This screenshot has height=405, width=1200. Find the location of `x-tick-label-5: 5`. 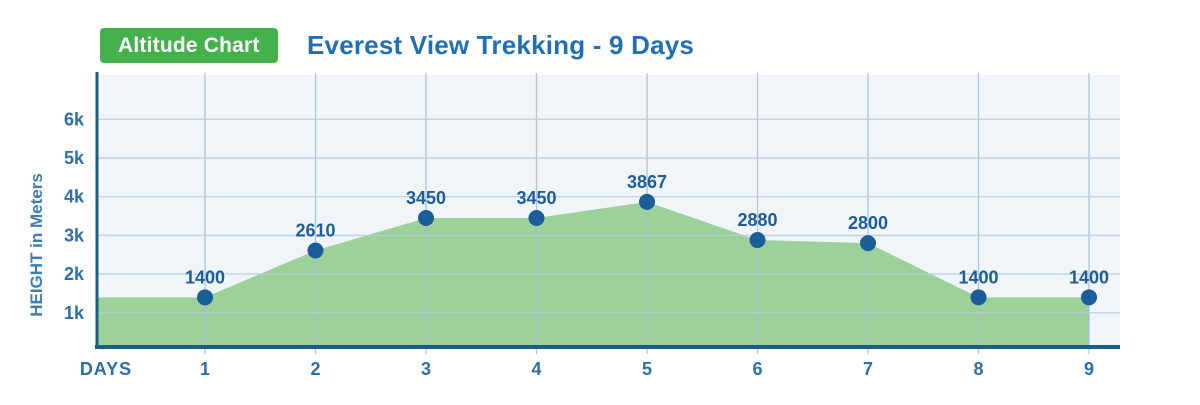

x-tick-label-5: 5 is located at coordinates (647, 369).